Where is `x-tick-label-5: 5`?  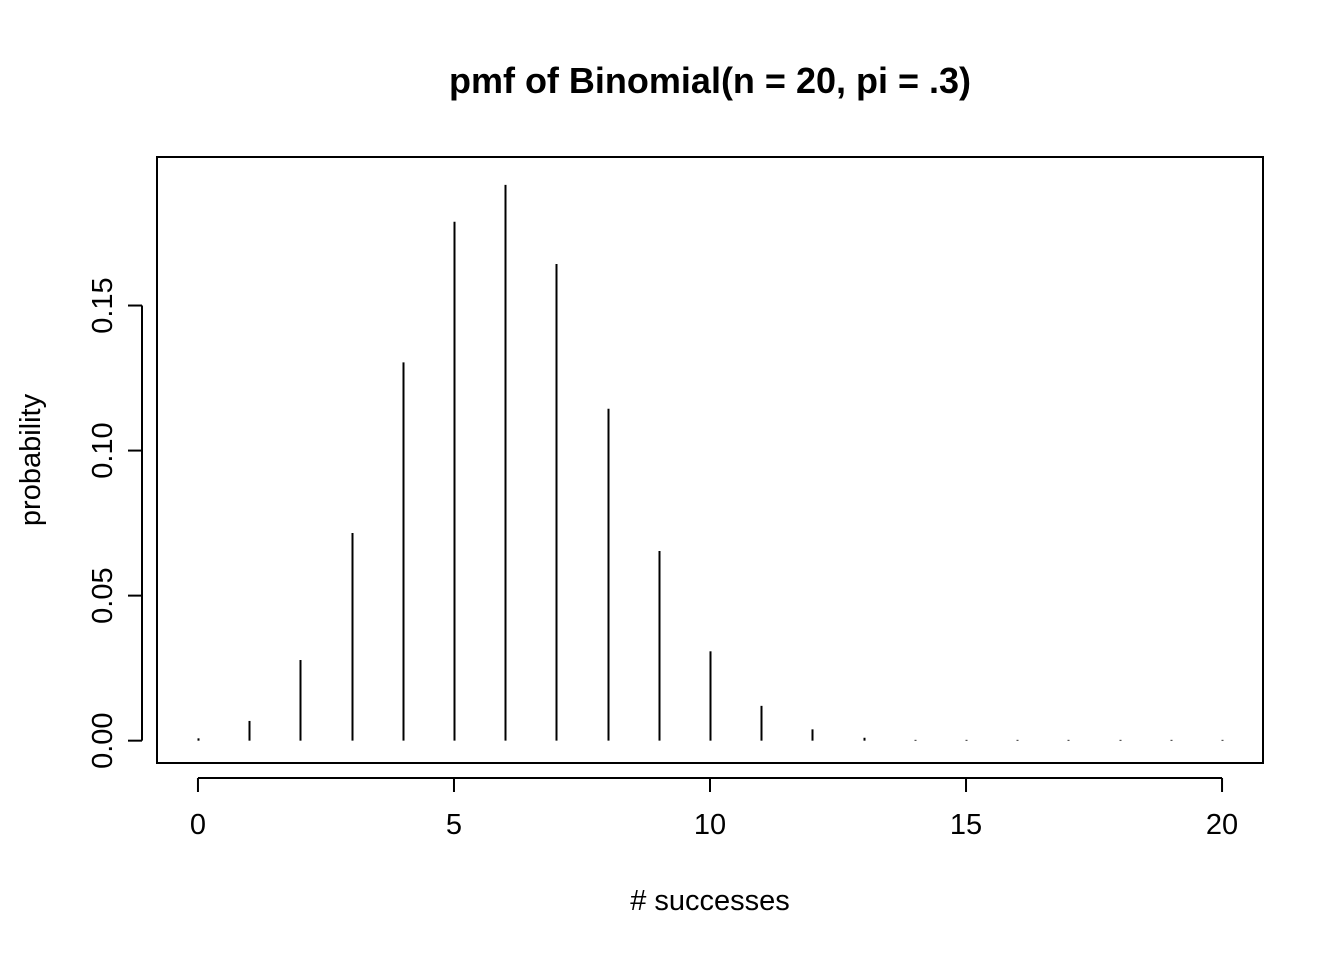 x-tick-label-5: 5 is located at coordinates (454, 825).